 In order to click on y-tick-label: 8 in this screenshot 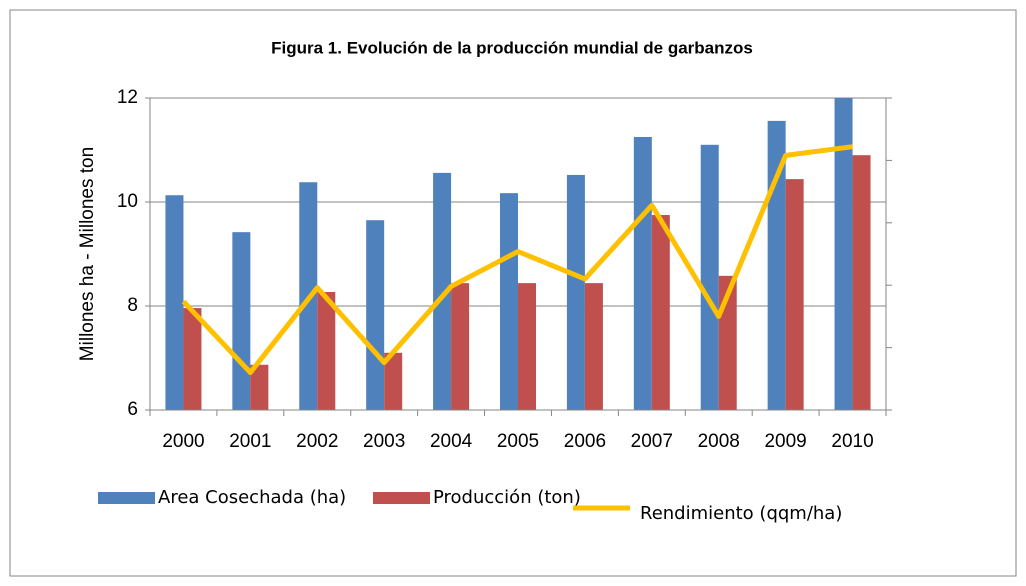, I will do `click(132, 305)`.